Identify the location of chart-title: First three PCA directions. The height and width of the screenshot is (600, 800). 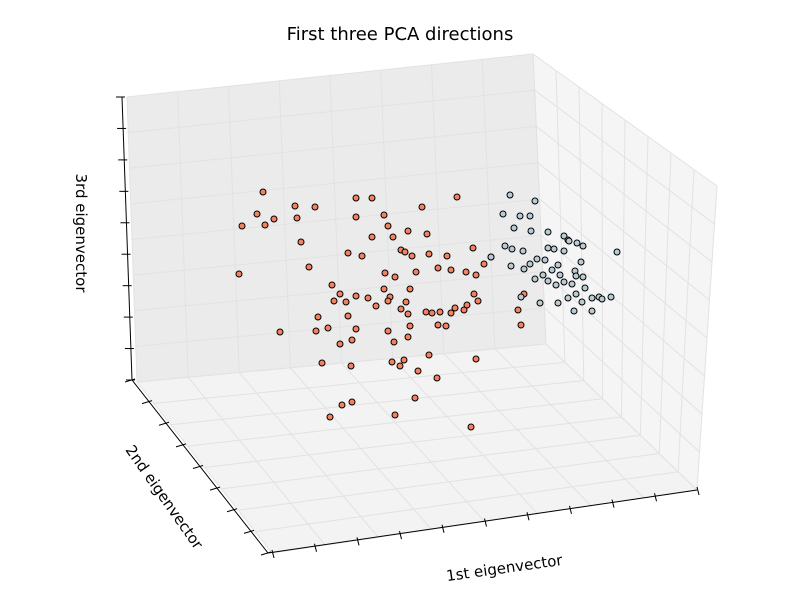
(400, 34).